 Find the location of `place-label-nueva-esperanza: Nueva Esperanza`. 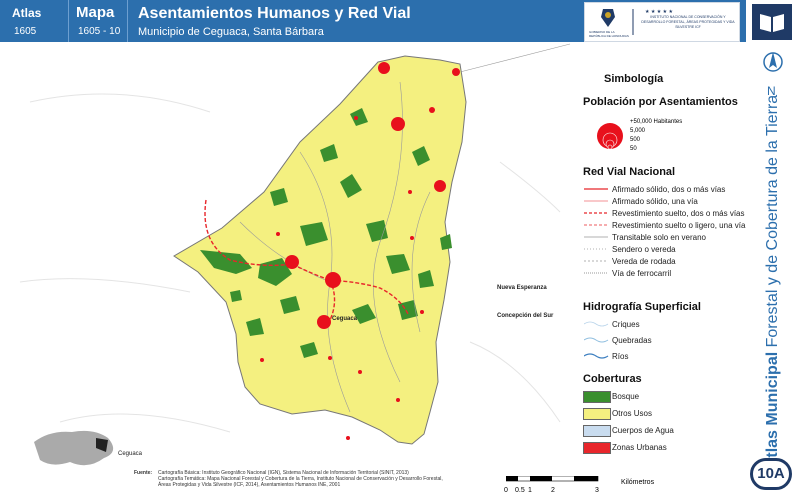

place-label-nueva-esperanza: Nueva Esperanza is located at coordinates (522, 288).